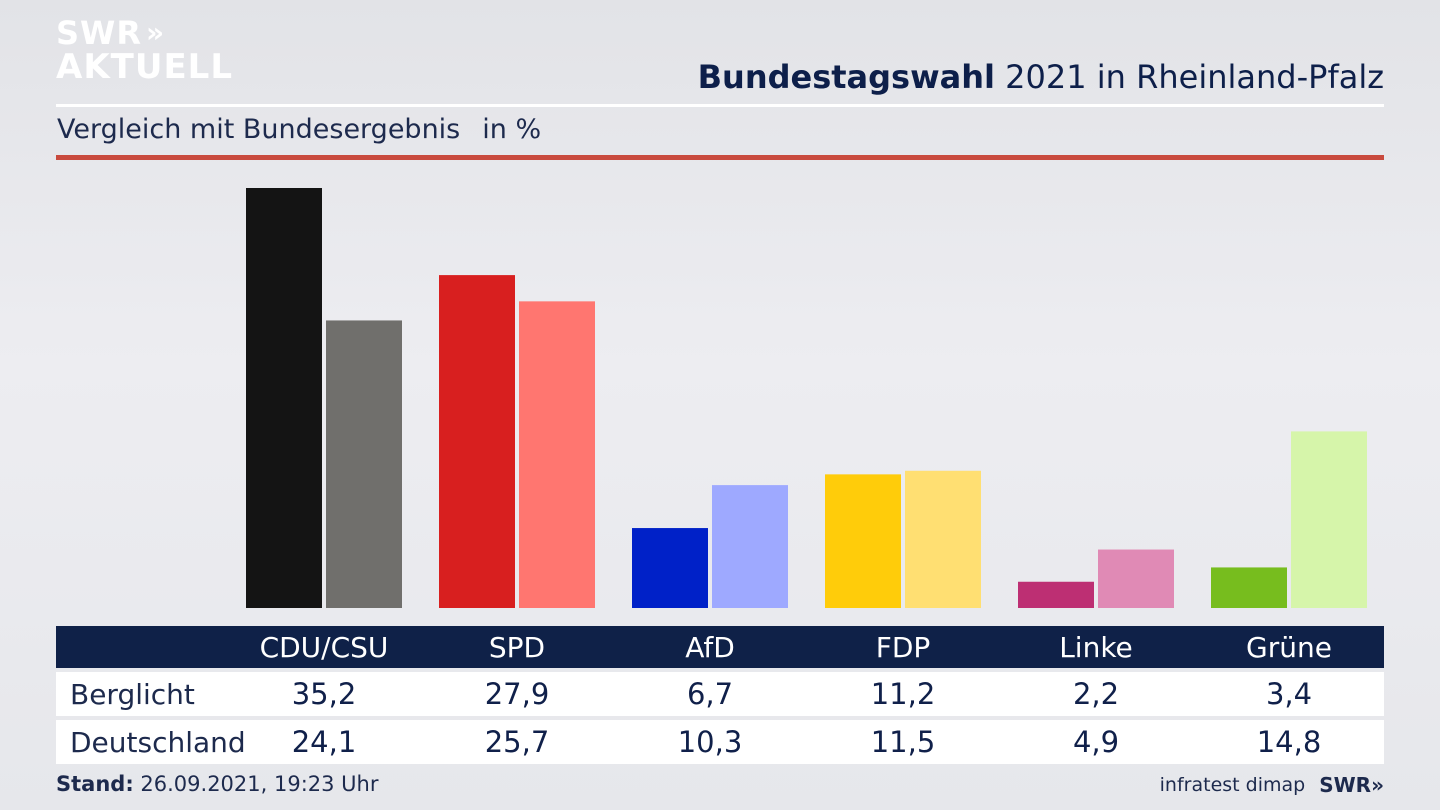 Image resolution: width=1440 pixels, height=810 pixels. Describe the element at coordinates (720, 157) in the screenshot. I see `subtitle-divider` at that location.